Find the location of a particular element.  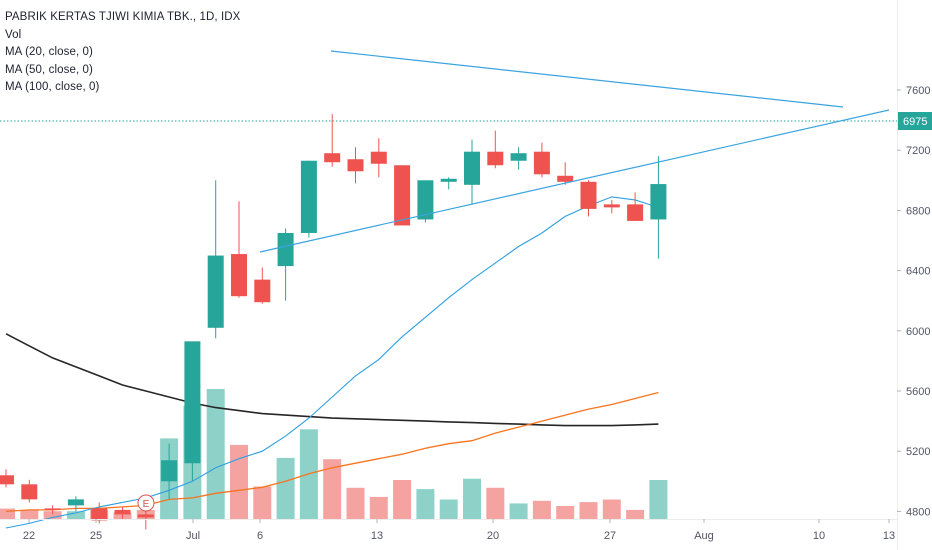

time-tick-label: 20 is located at coordinates (493, 536).